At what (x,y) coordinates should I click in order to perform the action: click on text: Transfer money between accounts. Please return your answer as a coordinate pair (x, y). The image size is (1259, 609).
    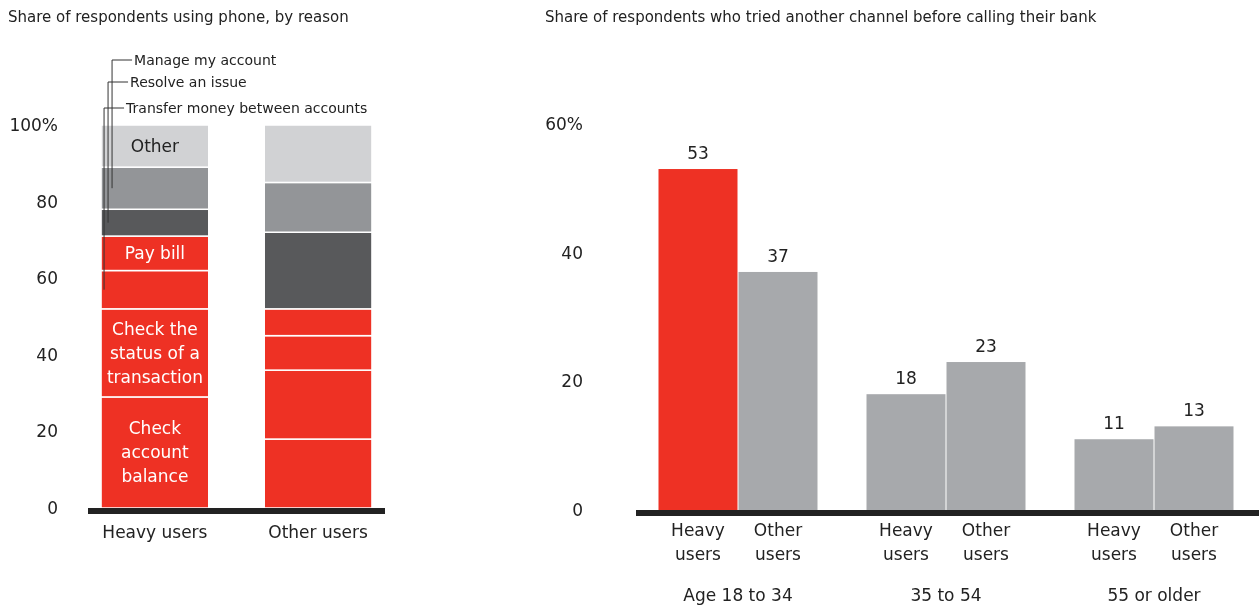
    Looking at the image, I should click on (246, 108).